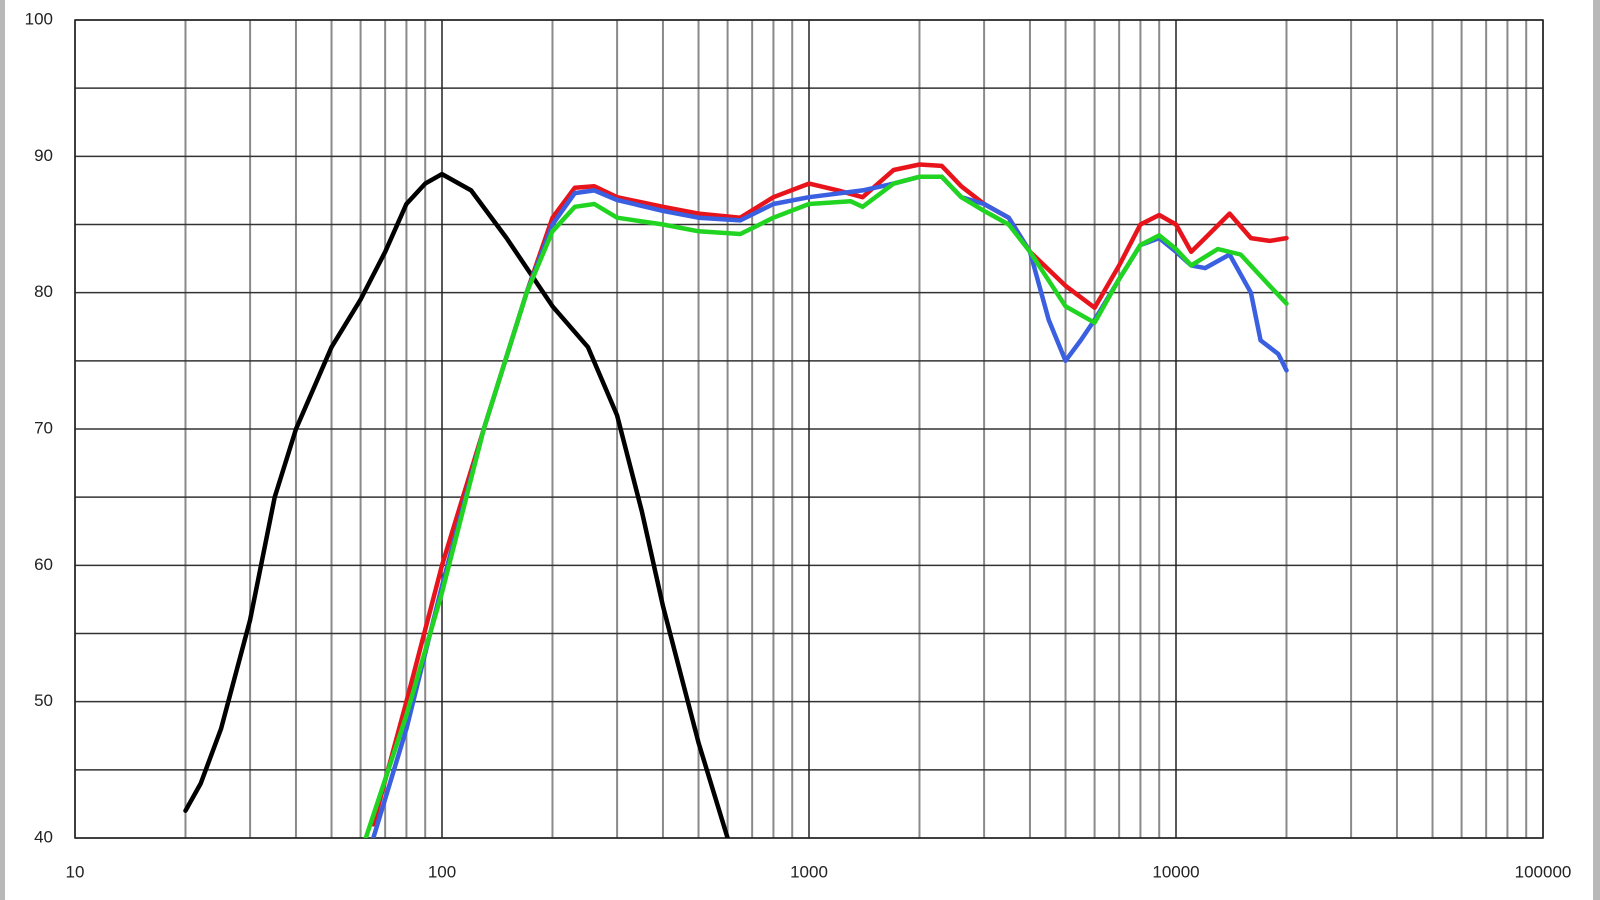 This screenshot has height=900, width=1600. Describe the element at coordinates (1175, 871) in the screenshot. I see `x-tick-label: 10000` at that location.